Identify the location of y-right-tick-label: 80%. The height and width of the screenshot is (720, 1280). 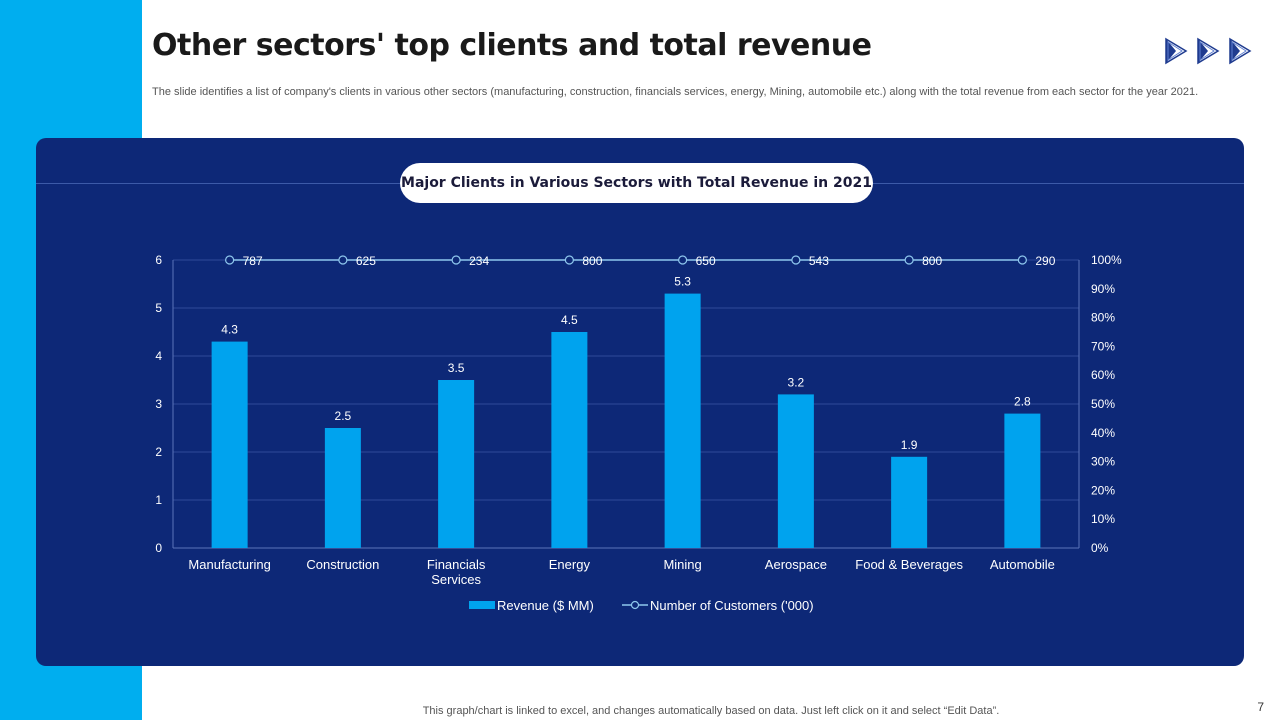
(1103, 318).